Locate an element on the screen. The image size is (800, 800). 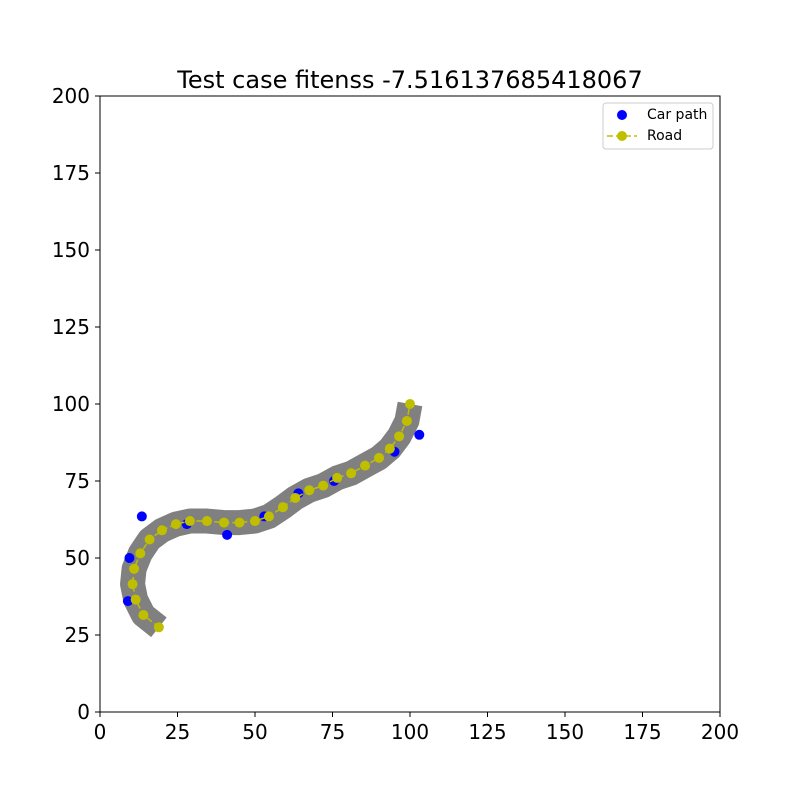
legend-box is located at coordinates (658, 126).